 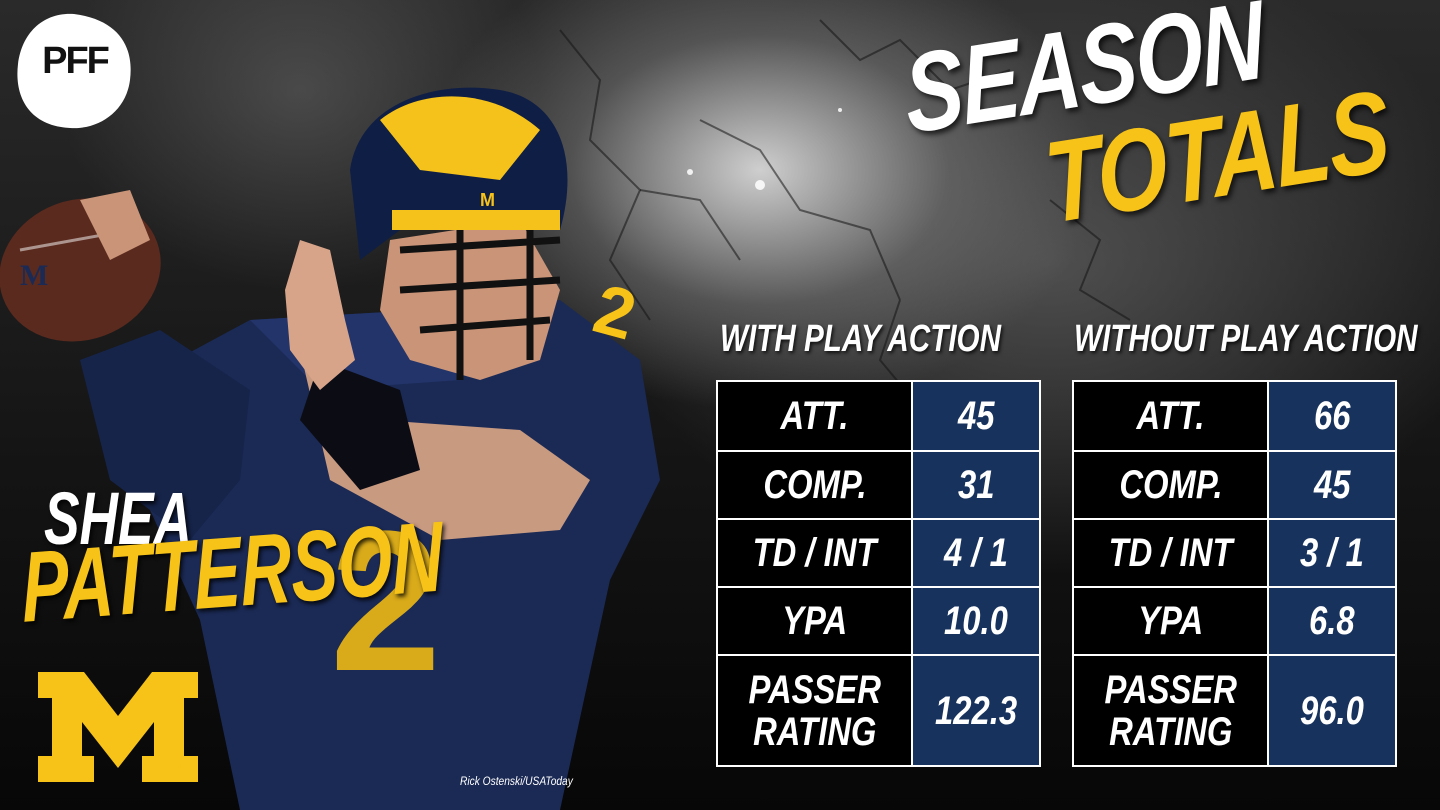 I want to click on row-value: 66, so click(x=1332, y=417).